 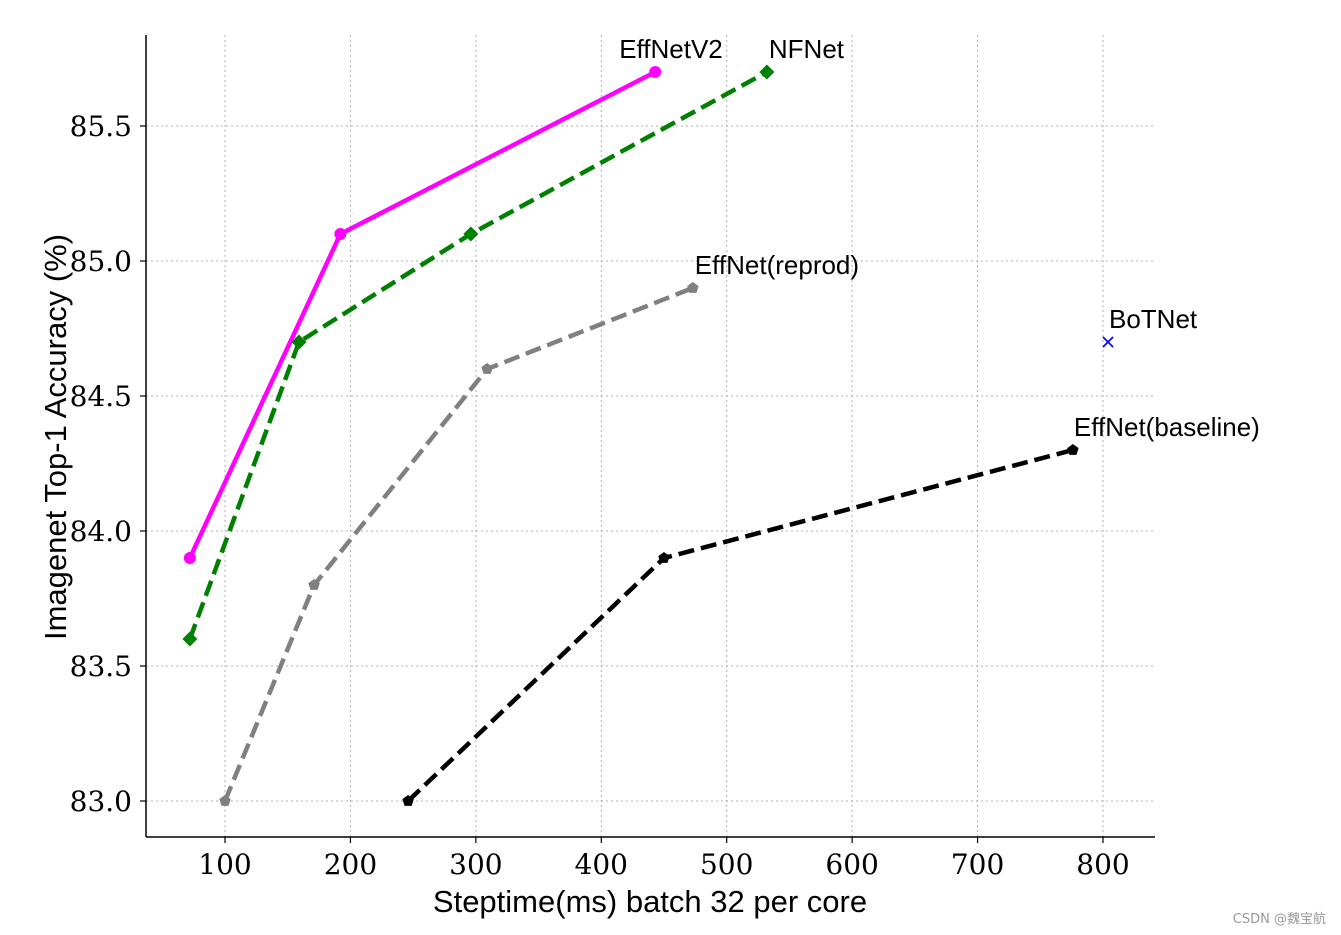 I want to click on label-nfnet: NFNet, so click(x=807, y=49).